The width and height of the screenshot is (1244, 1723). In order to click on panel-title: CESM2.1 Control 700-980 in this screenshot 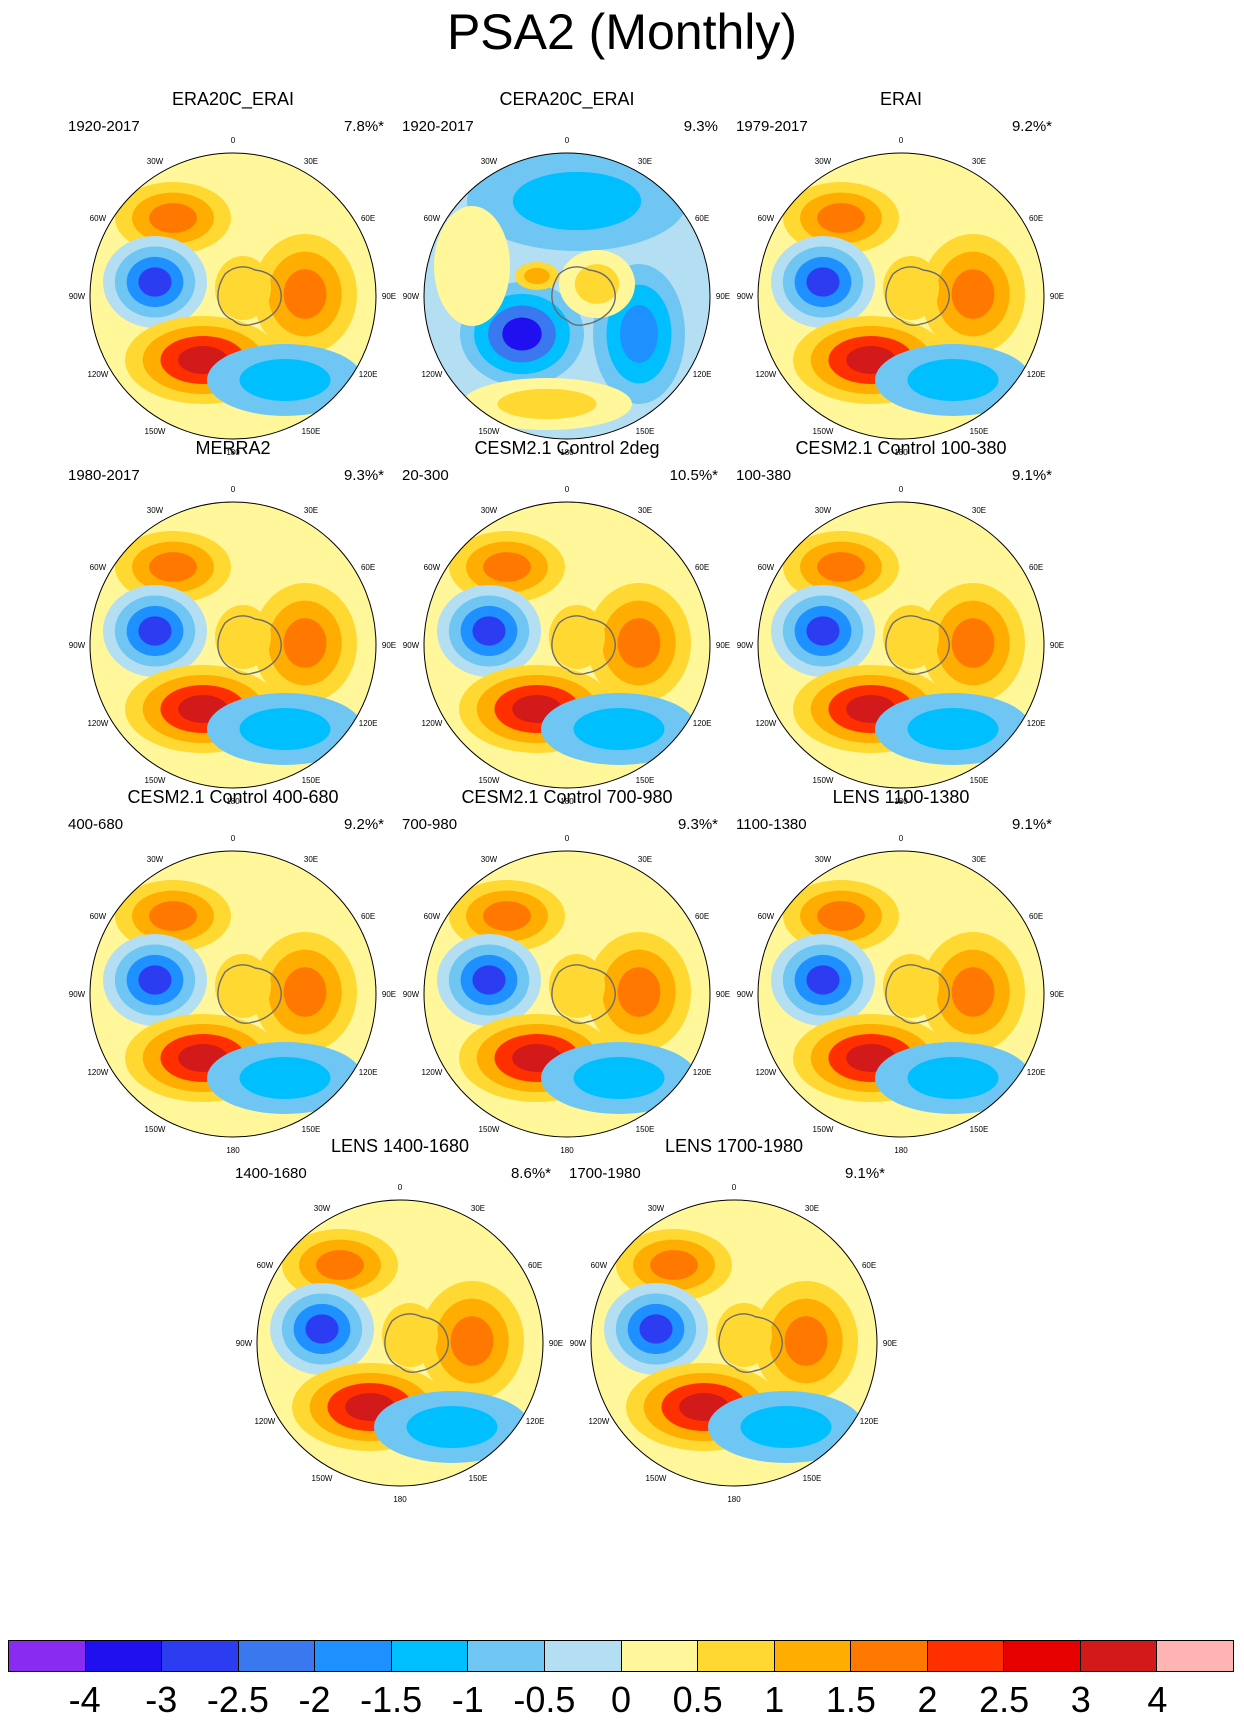, I will do `click(567, 797)`.